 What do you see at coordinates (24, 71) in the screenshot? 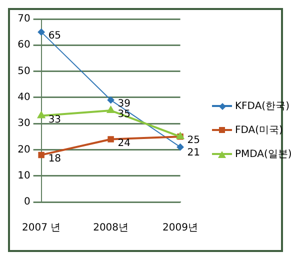
I see `y-tick-label: 50` at bounding box center [24, 71].